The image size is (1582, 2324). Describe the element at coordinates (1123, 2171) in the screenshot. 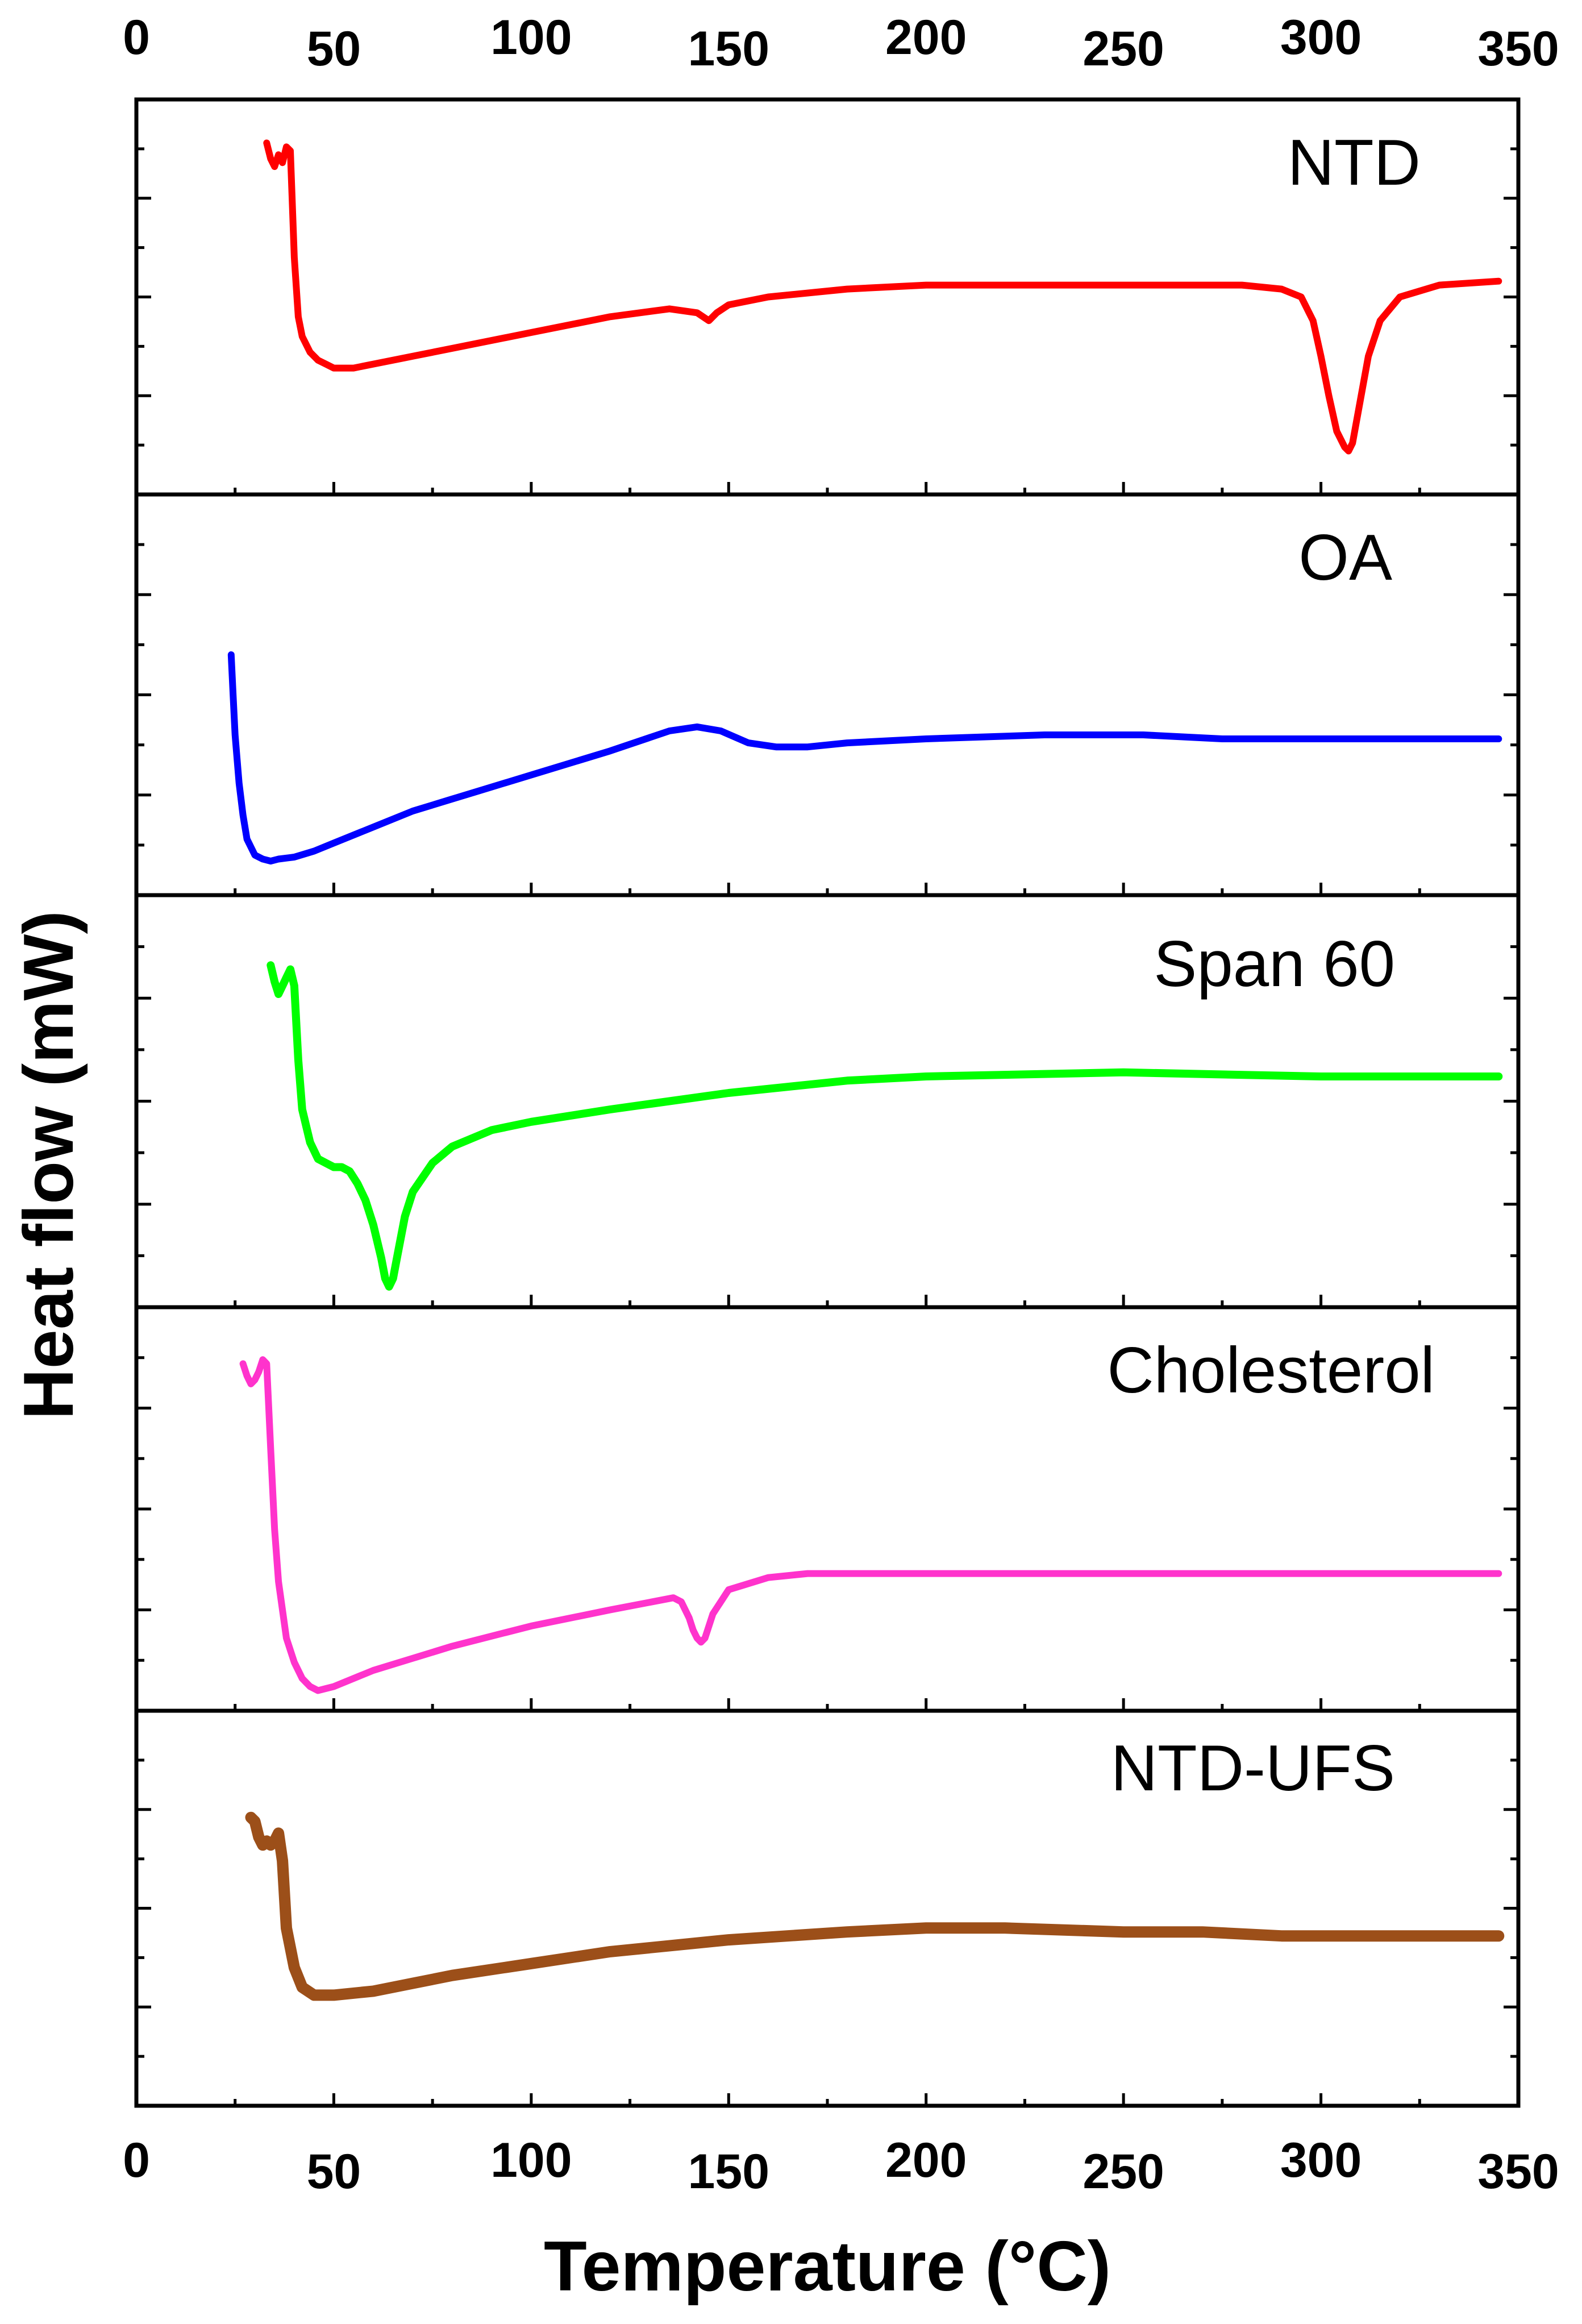

I see `bottom-x-tick-label: 250` at that location.